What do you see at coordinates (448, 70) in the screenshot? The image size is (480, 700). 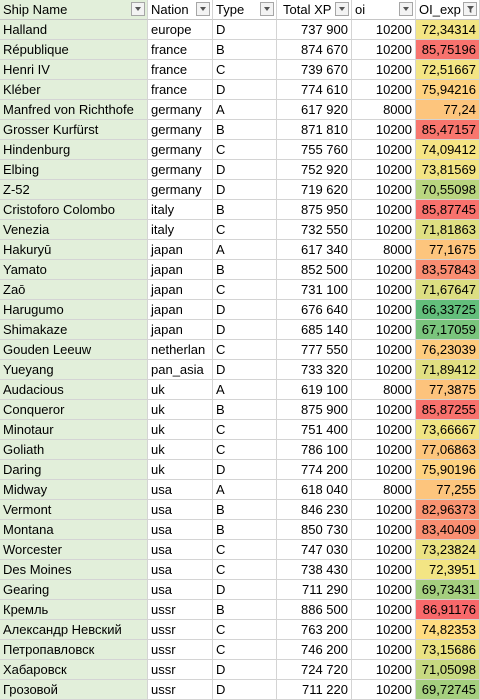 I see `cell-oi-exp: 72,51667` at bounding box center [448, 70].